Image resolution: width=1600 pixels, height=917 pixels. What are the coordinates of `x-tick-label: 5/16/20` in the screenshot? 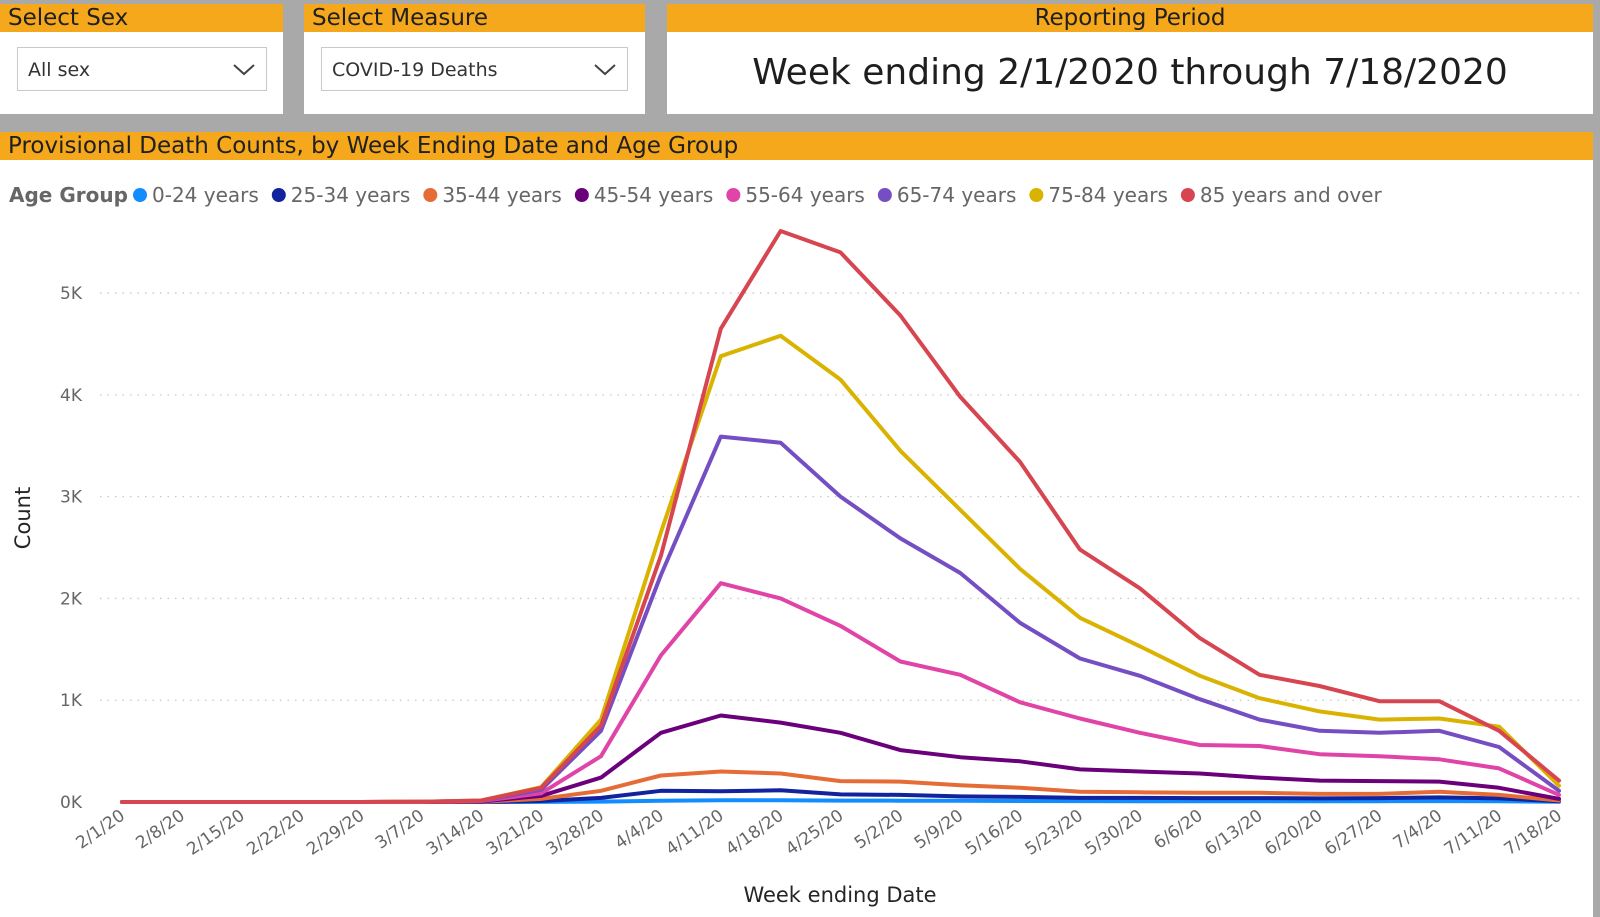 It's located at (994, 833).